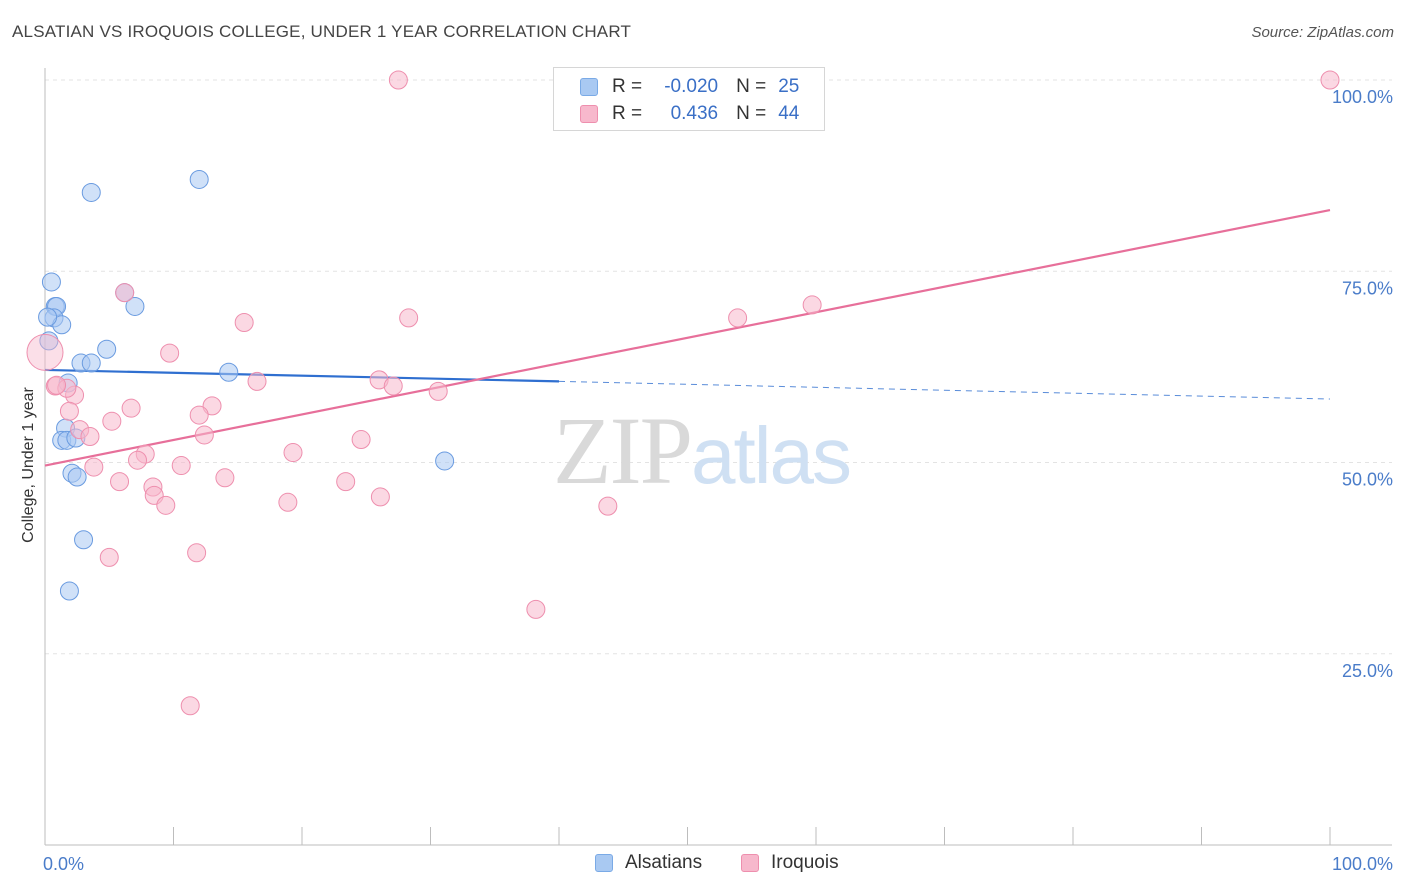 This screenshot has width=1406, height=892. Describe the element at coordinates (1362, 864) in the screenshot. I see `x-tick-label: 100.0%` at that location.